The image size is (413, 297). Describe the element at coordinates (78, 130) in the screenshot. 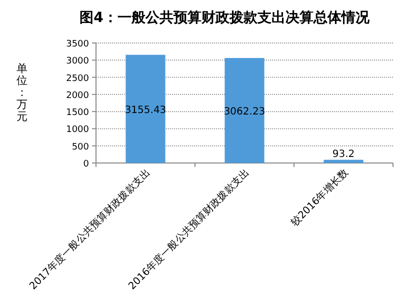

I see `y-tick-label: 1000` at that location.